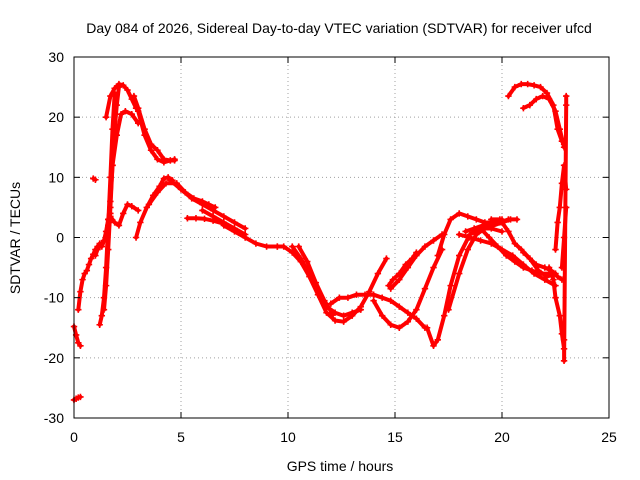 Image resolution: width=640 pixels, height=480 pixels. Describe the element at coordinates (609, 437) in the screenshot. I see `x-tick-label: 25` at that location.